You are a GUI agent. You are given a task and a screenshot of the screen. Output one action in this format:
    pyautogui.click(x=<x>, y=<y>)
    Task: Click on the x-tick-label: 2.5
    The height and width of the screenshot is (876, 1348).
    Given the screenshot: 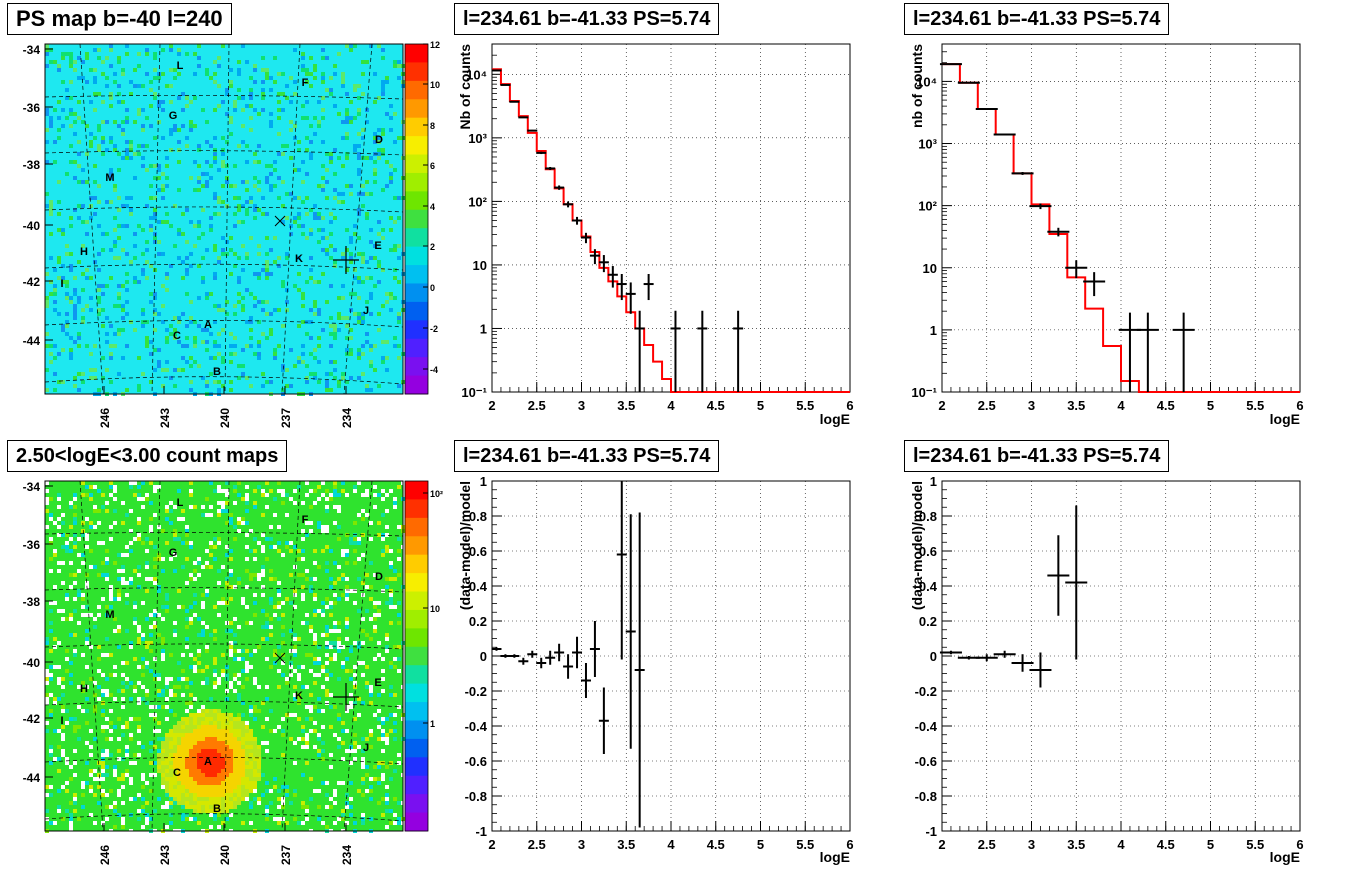 What is the action you would take?
    pyautogui.click(x=537, y=844)
    